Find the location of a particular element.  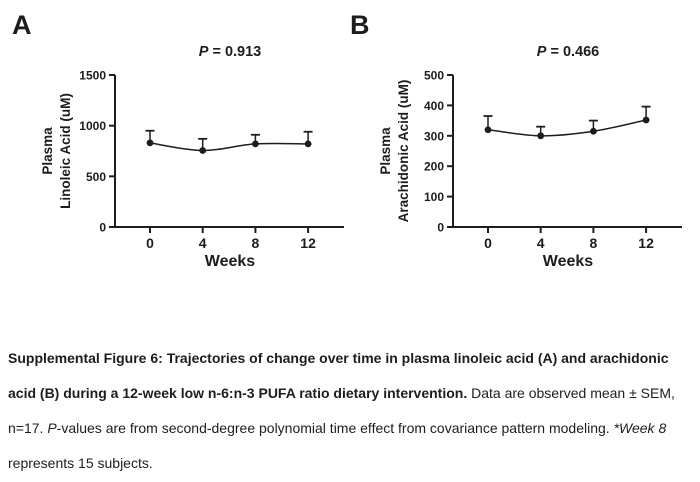

y-axis-title: Arachidonic Acid (uM) is located at coordinates (403, 151).